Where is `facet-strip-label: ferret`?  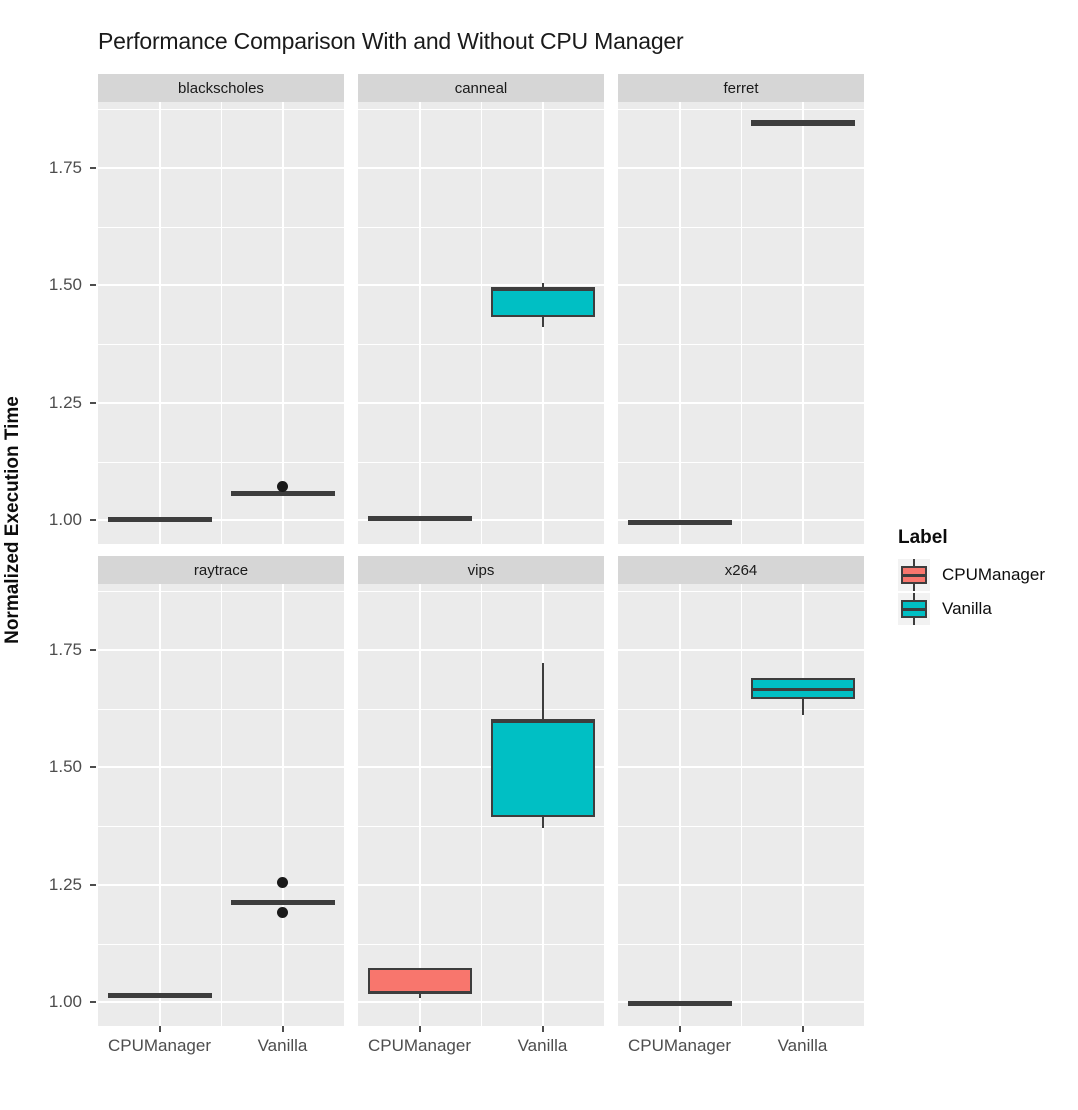 facet-strip-label: ferret is located at coordinates (741, 88).